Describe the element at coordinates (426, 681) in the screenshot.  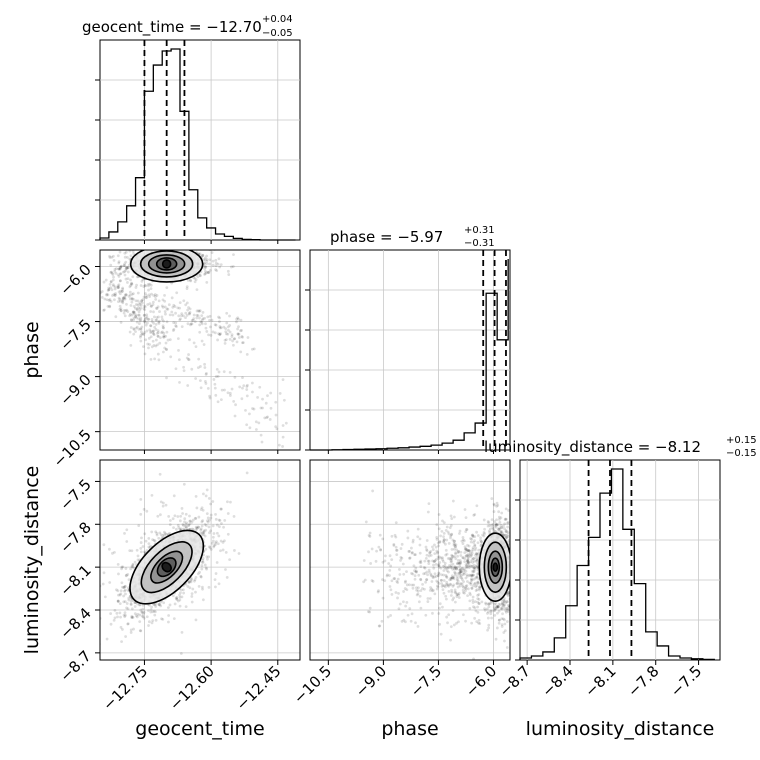
I see `tick-label: −7.5` at that location.